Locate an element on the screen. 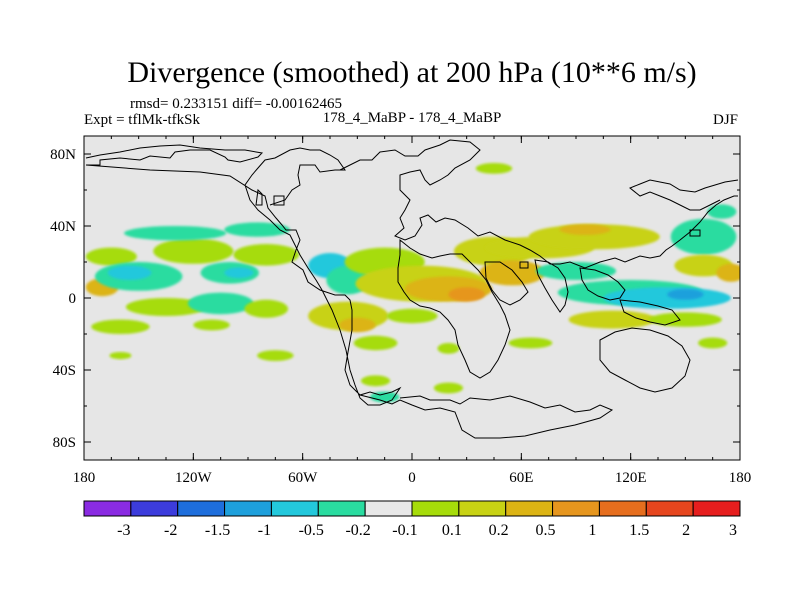  colorbar-label: 0.5 is located at coordinates (546, 530).